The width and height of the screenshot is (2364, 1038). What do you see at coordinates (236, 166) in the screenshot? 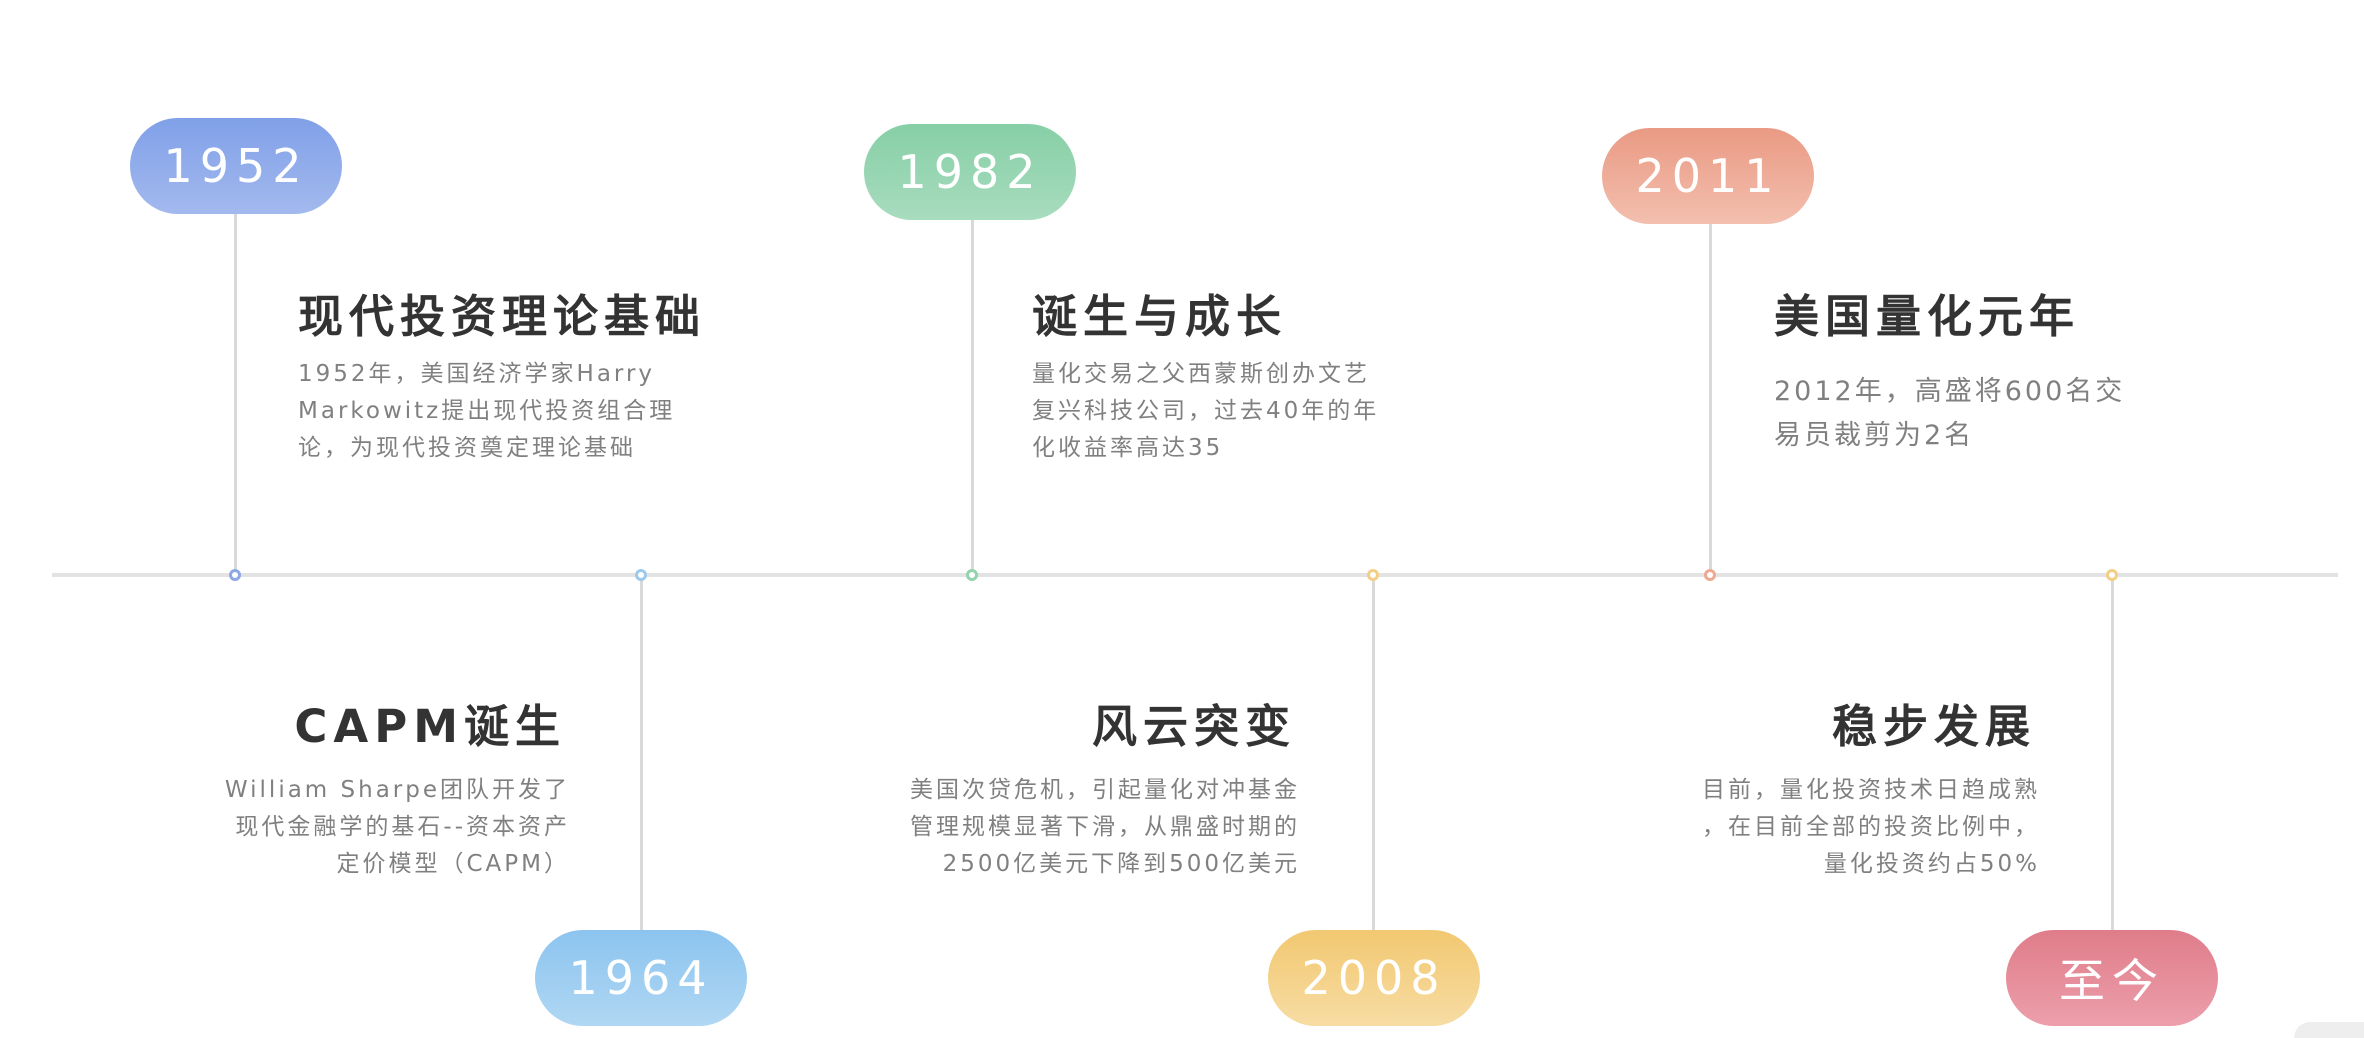
I see `year-pill-1952: 1952` at bounding box center [236, 166].